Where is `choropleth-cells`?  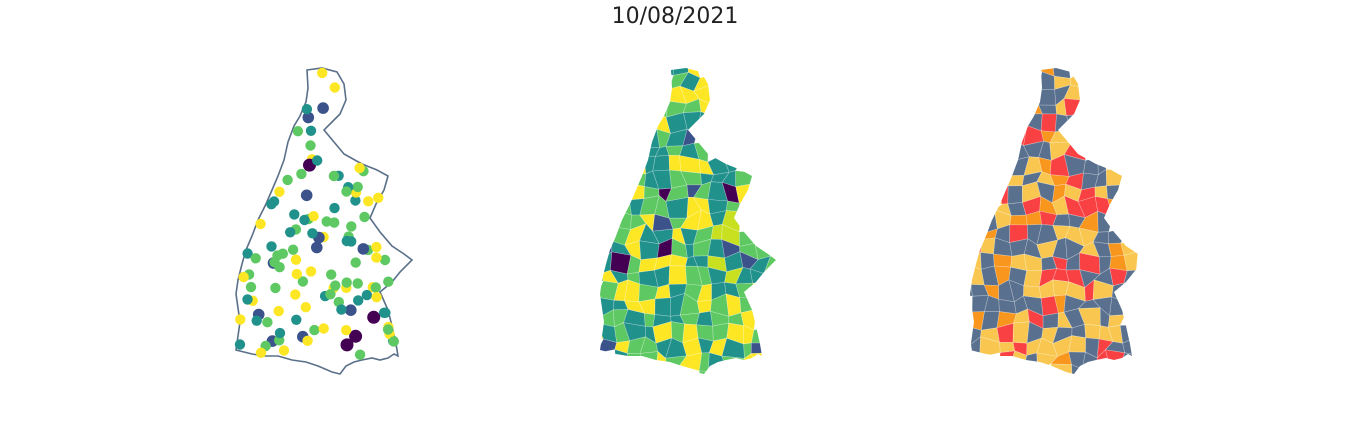 choropleth-cells is located at coordinates (688, 221).